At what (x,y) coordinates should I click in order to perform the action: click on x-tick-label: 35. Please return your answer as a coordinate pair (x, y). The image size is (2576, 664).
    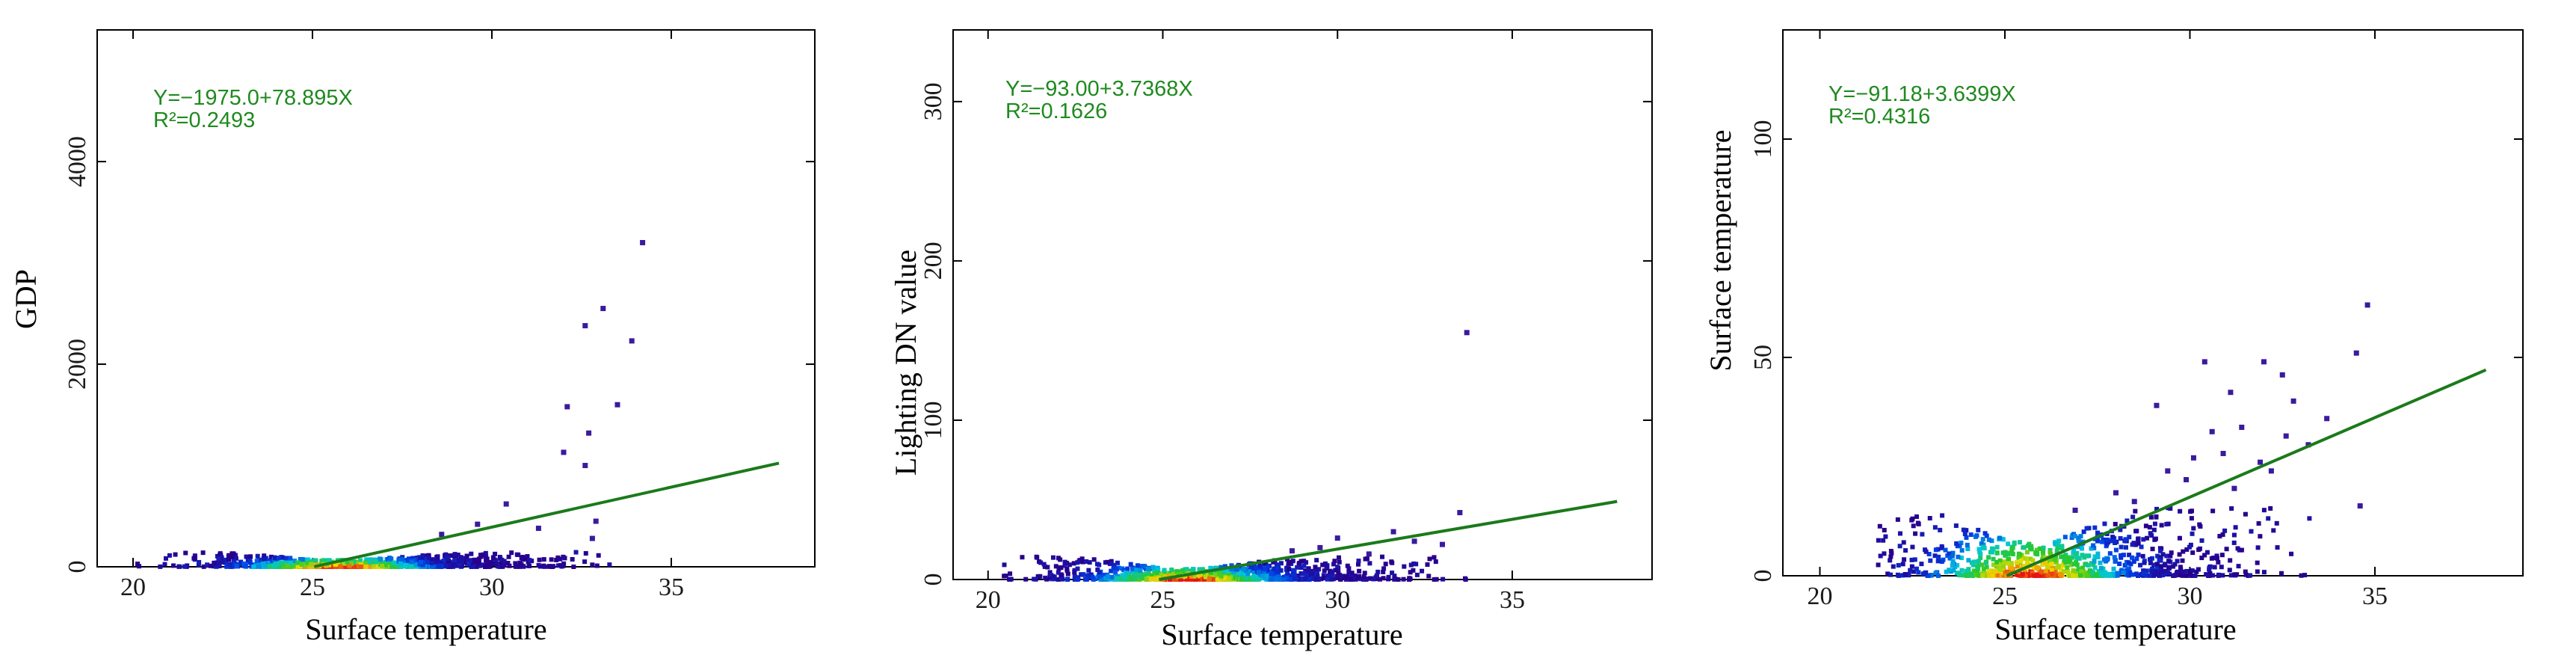
    Looking at the image, I should click on (2375, 596).